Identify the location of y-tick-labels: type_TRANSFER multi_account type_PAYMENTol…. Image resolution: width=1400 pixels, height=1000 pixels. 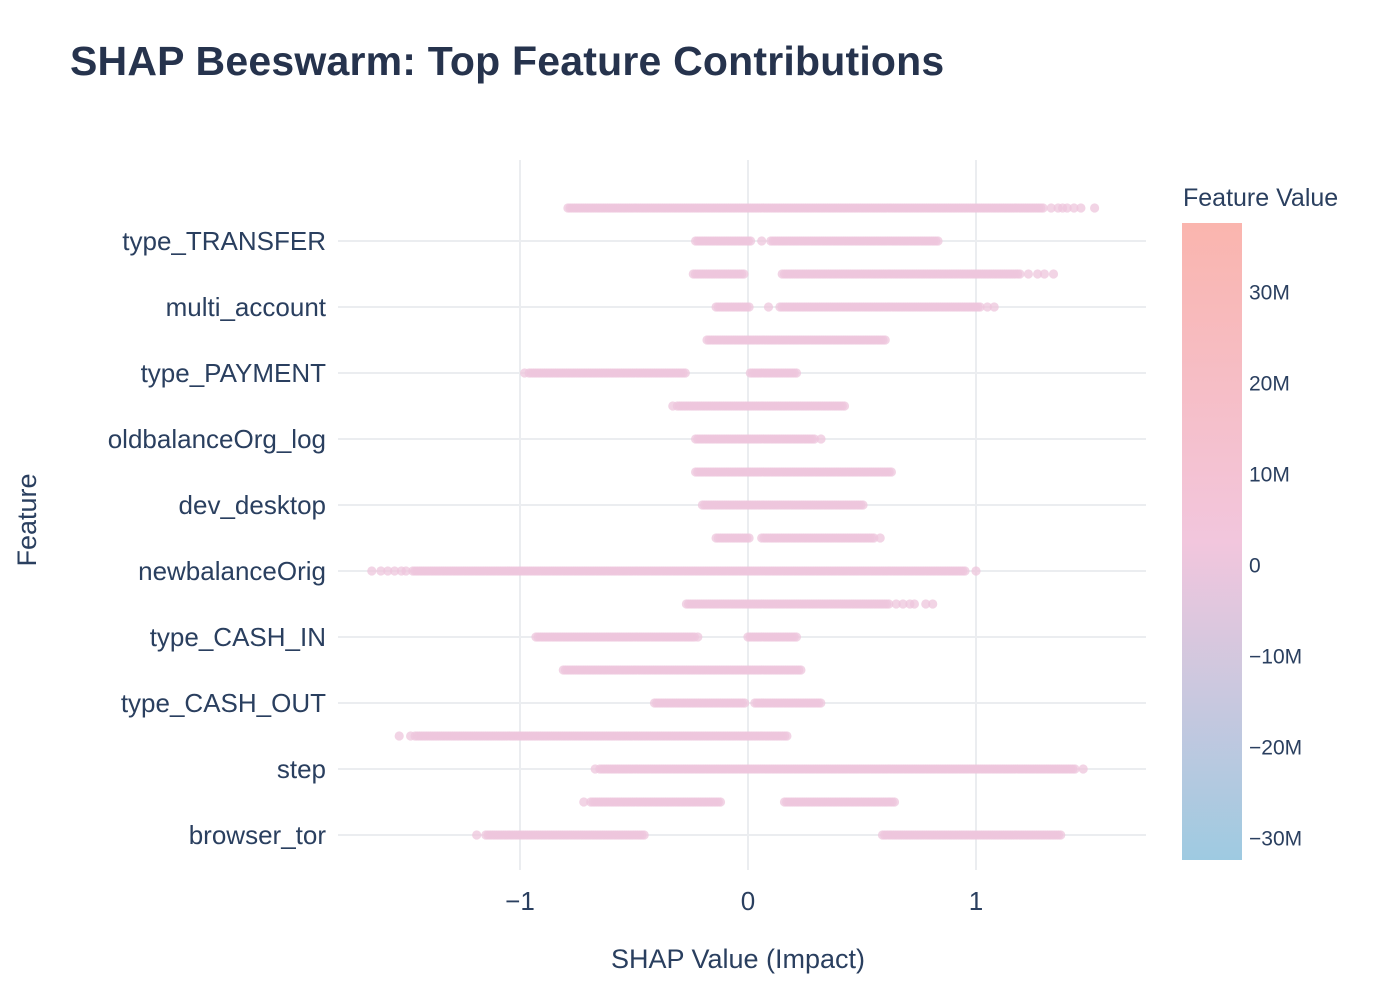
(217, 538).